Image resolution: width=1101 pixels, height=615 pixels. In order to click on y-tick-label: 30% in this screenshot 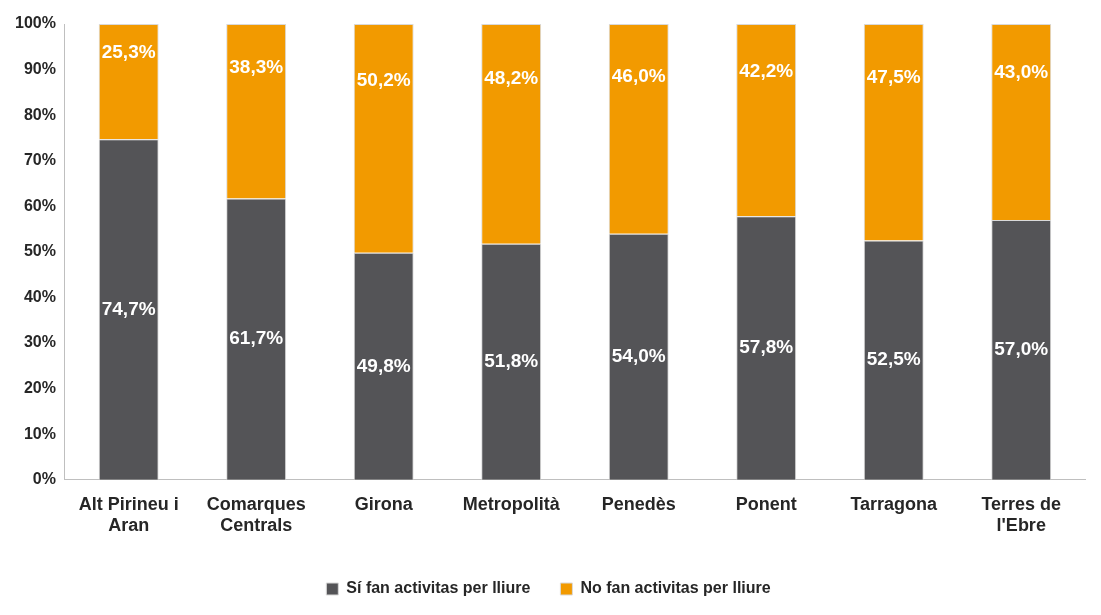, I will do `click(39, 342)`.